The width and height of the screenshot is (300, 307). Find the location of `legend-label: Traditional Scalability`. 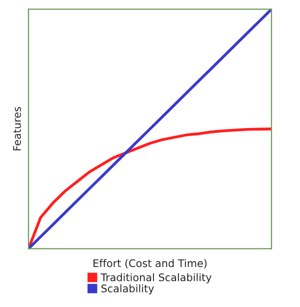

legend-label: Traditional Scalability is located at coordinates (156, 278).